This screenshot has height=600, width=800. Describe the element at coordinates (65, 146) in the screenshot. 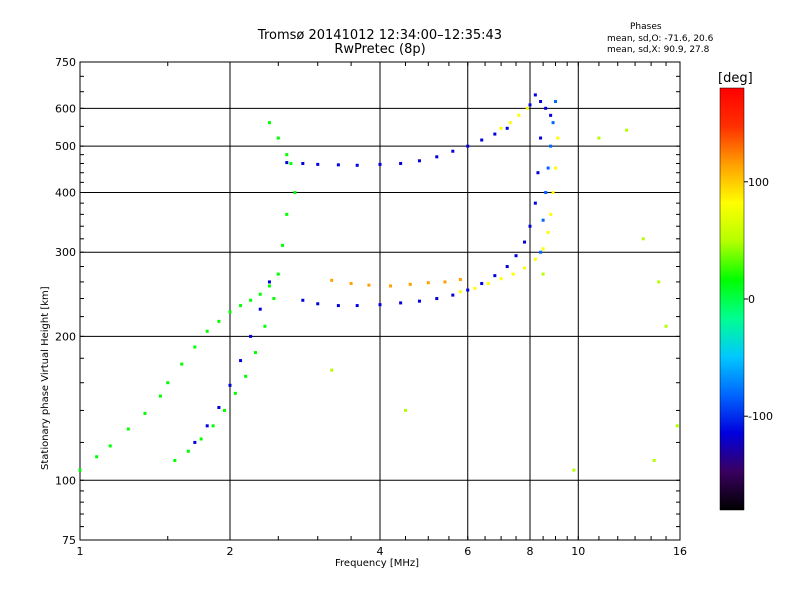

I see `y-tick-label: 500` at that location.